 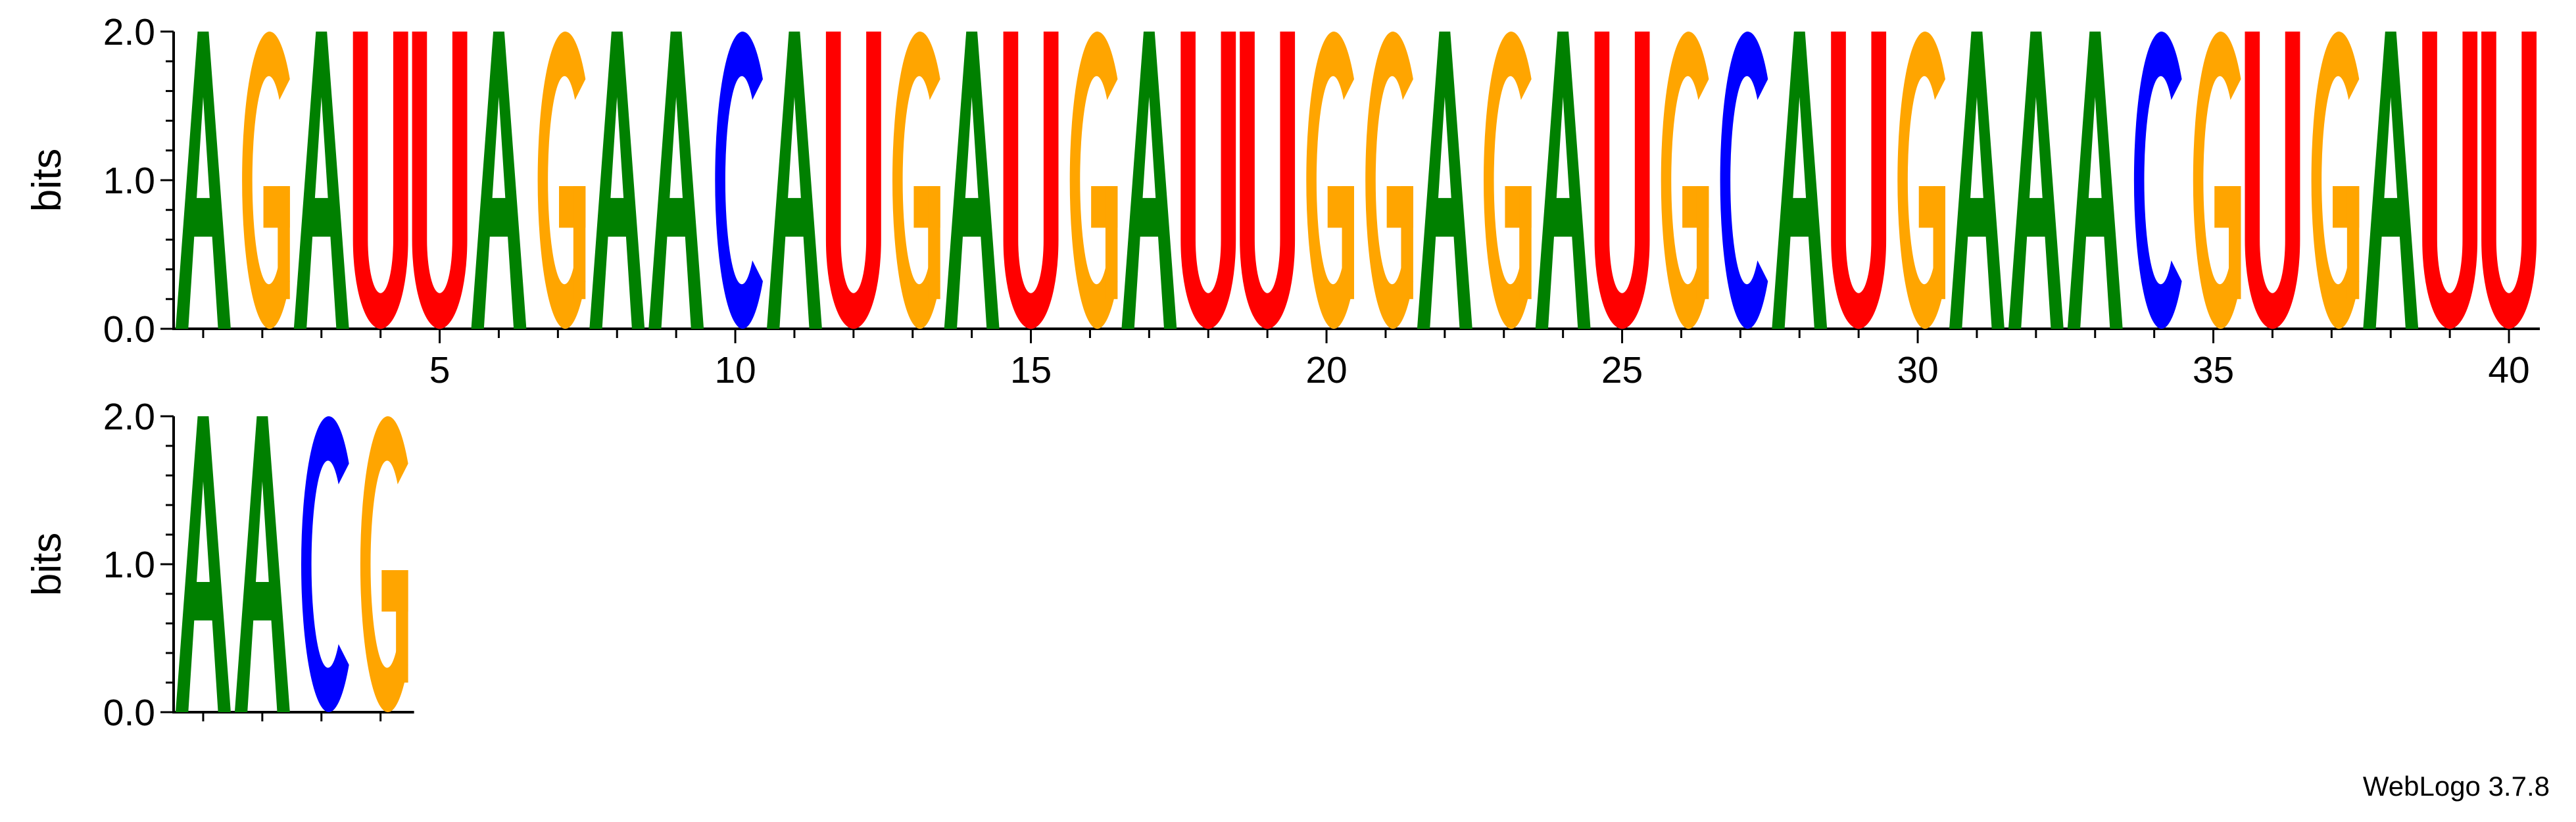 What do you see at coordinates (1031, 370) in the screenshot?
I see `x-tick-label: 15` at bounding box center [1031, 370].